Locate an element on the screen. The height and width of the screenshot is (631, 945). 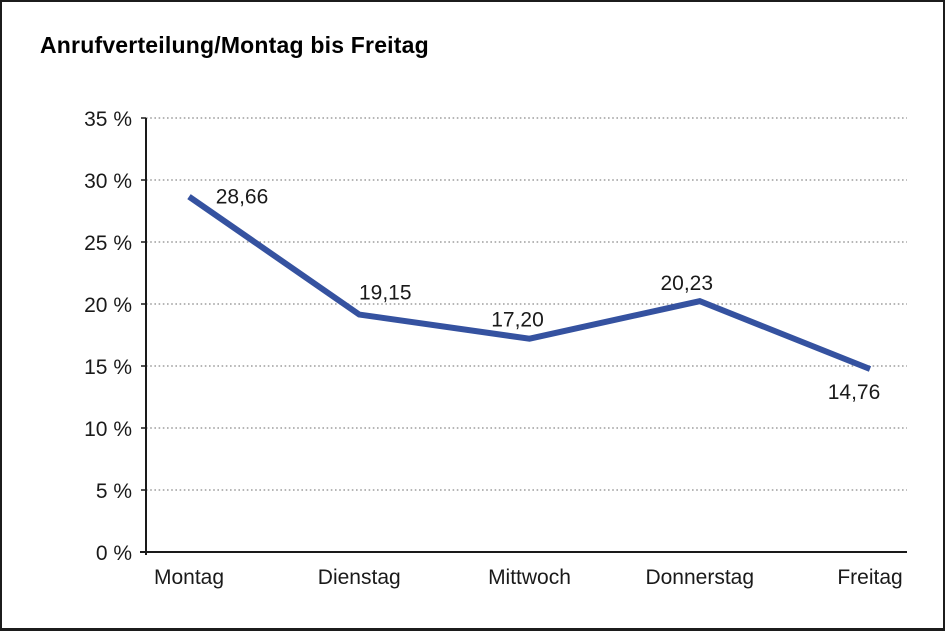
data-point-label: 17,20 is located at coordinates (517, 320).